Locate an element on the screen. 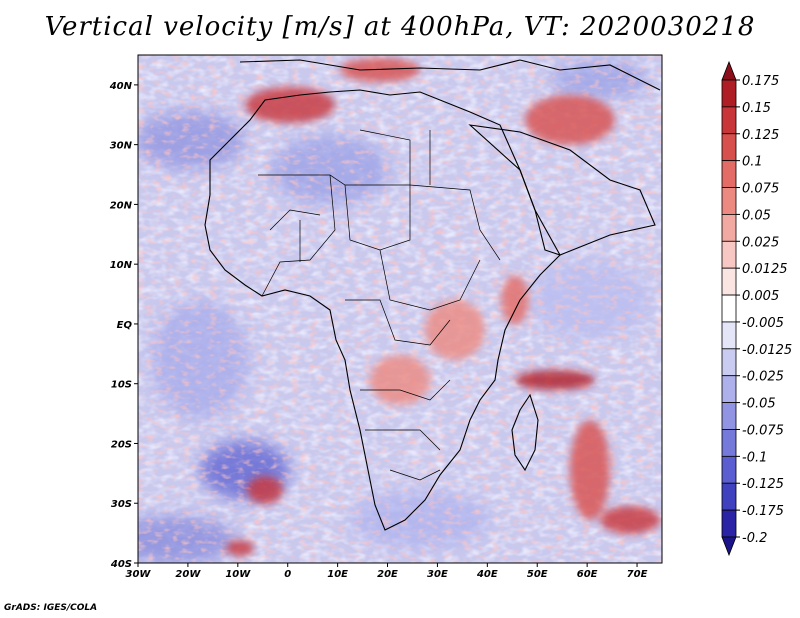 This screenshot has width=800, height=618. y-tick-label: 30N is located at coordinates (121, 146).